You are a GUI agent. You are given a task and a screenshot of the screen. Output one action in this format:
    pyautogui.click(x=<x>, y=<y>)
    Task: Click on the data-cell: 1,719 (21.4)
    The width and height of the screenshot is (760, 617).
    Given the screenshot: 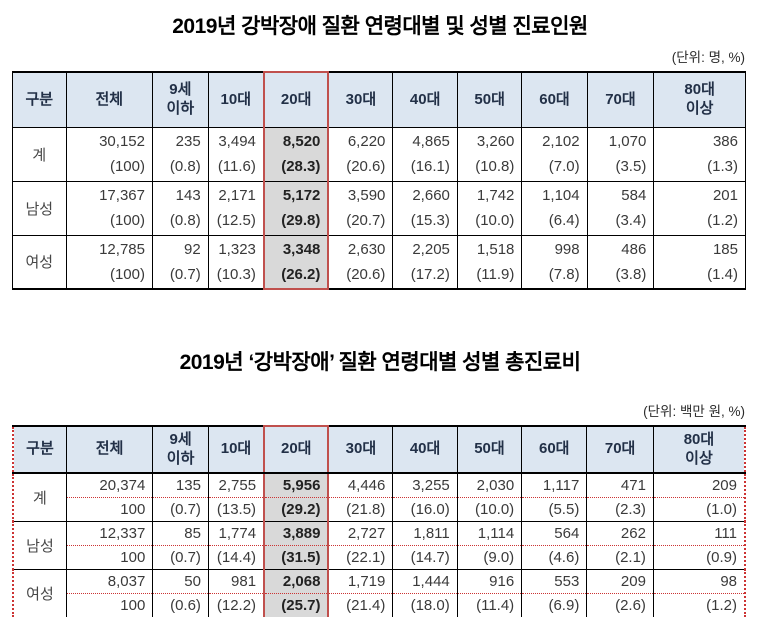 What is the action you would take?
    pyautogui.click(x=360, y=593)
    